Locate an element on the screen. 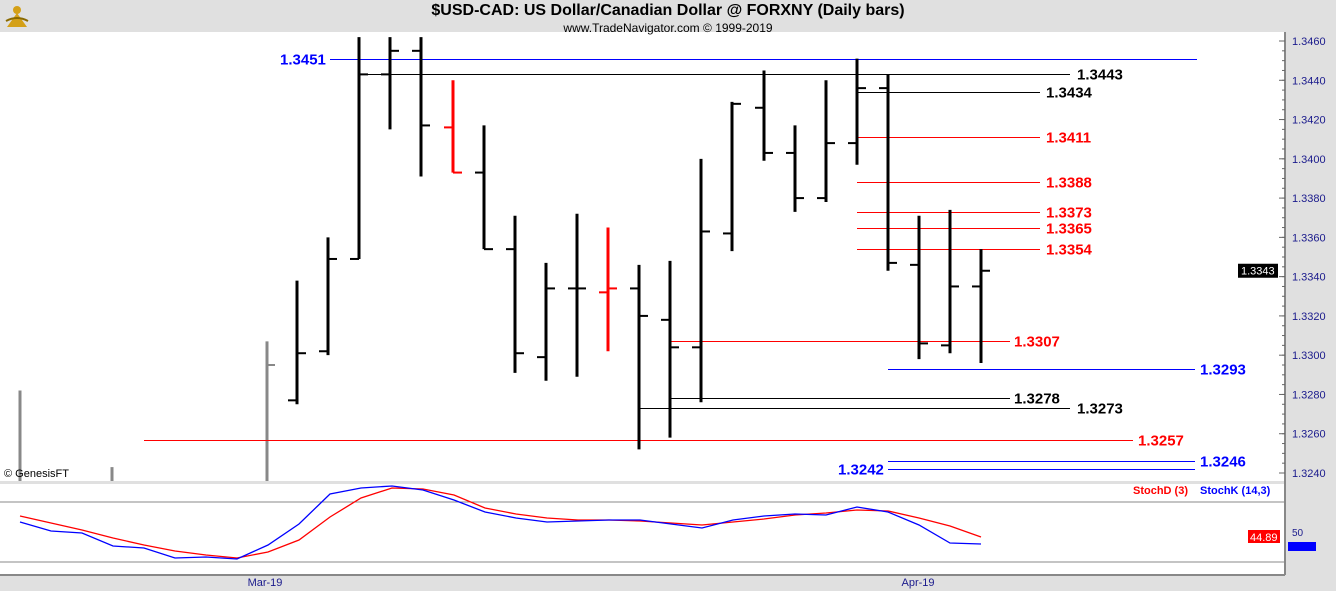 The width and height of the screenshot is (1336, 591). level-label: 1.3246 is located at coordinates (1223, 462).